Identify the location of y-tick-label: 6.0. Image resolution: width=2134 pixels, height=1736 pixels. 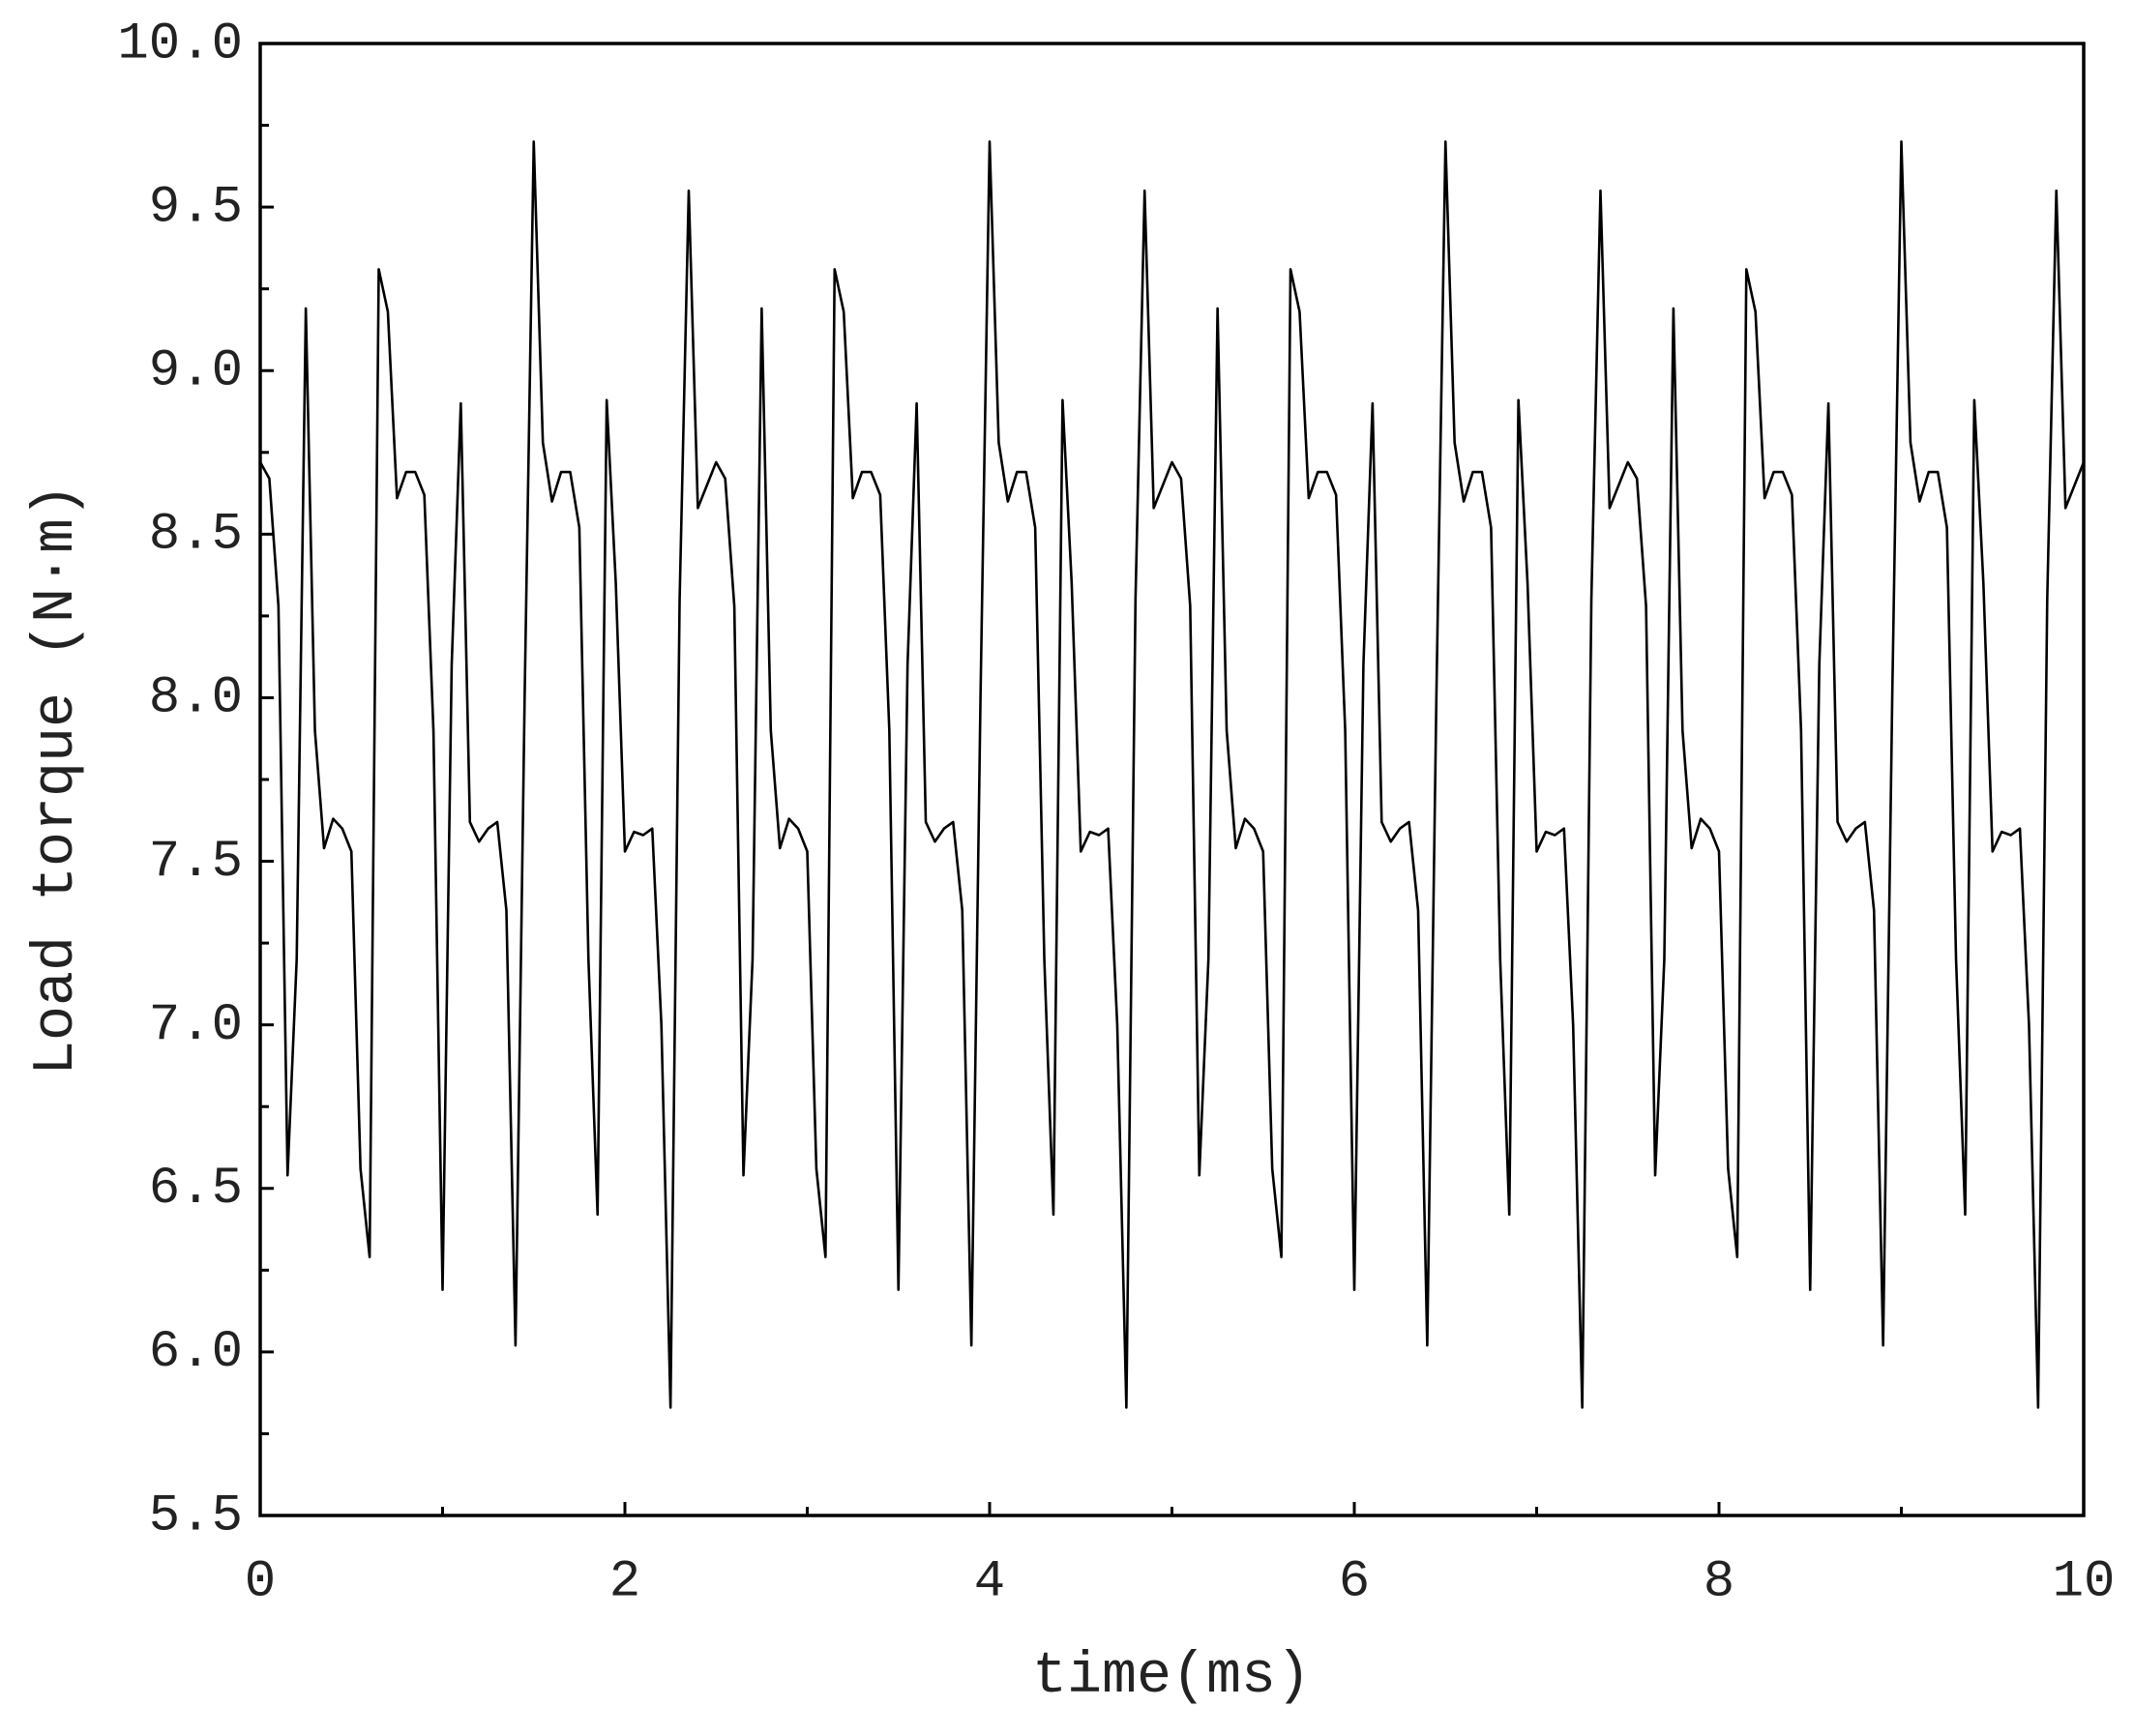
(196, 1352).